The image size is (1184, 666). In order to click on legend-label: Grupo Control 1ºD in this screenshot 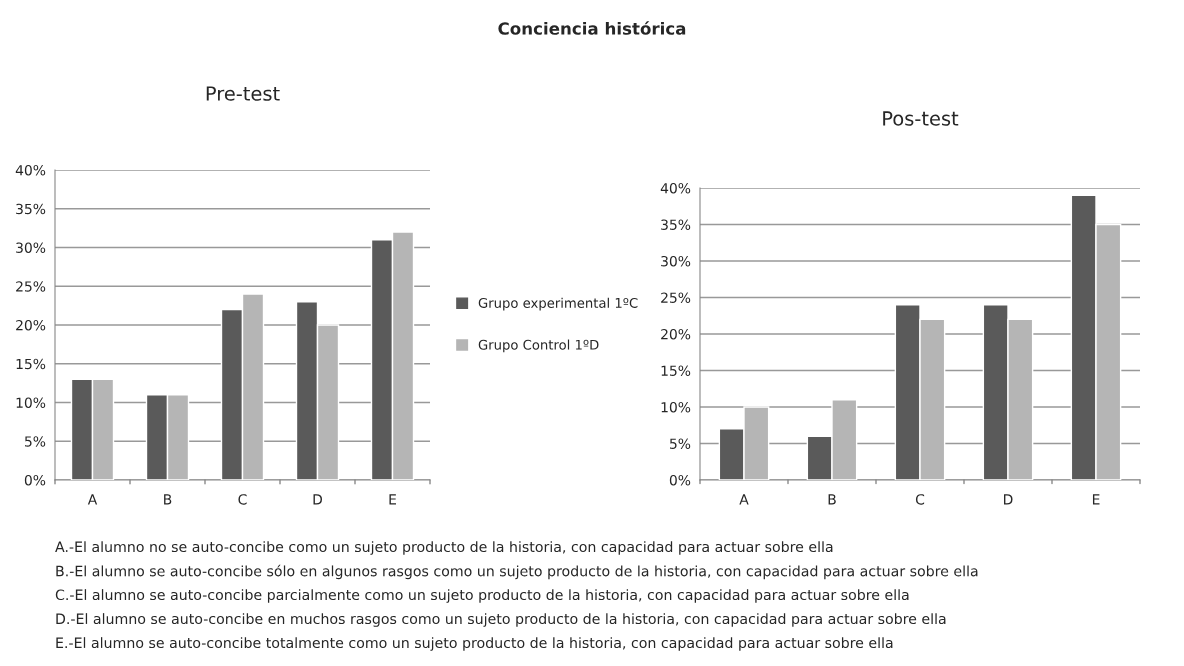, I will do `click(538, 346)`.